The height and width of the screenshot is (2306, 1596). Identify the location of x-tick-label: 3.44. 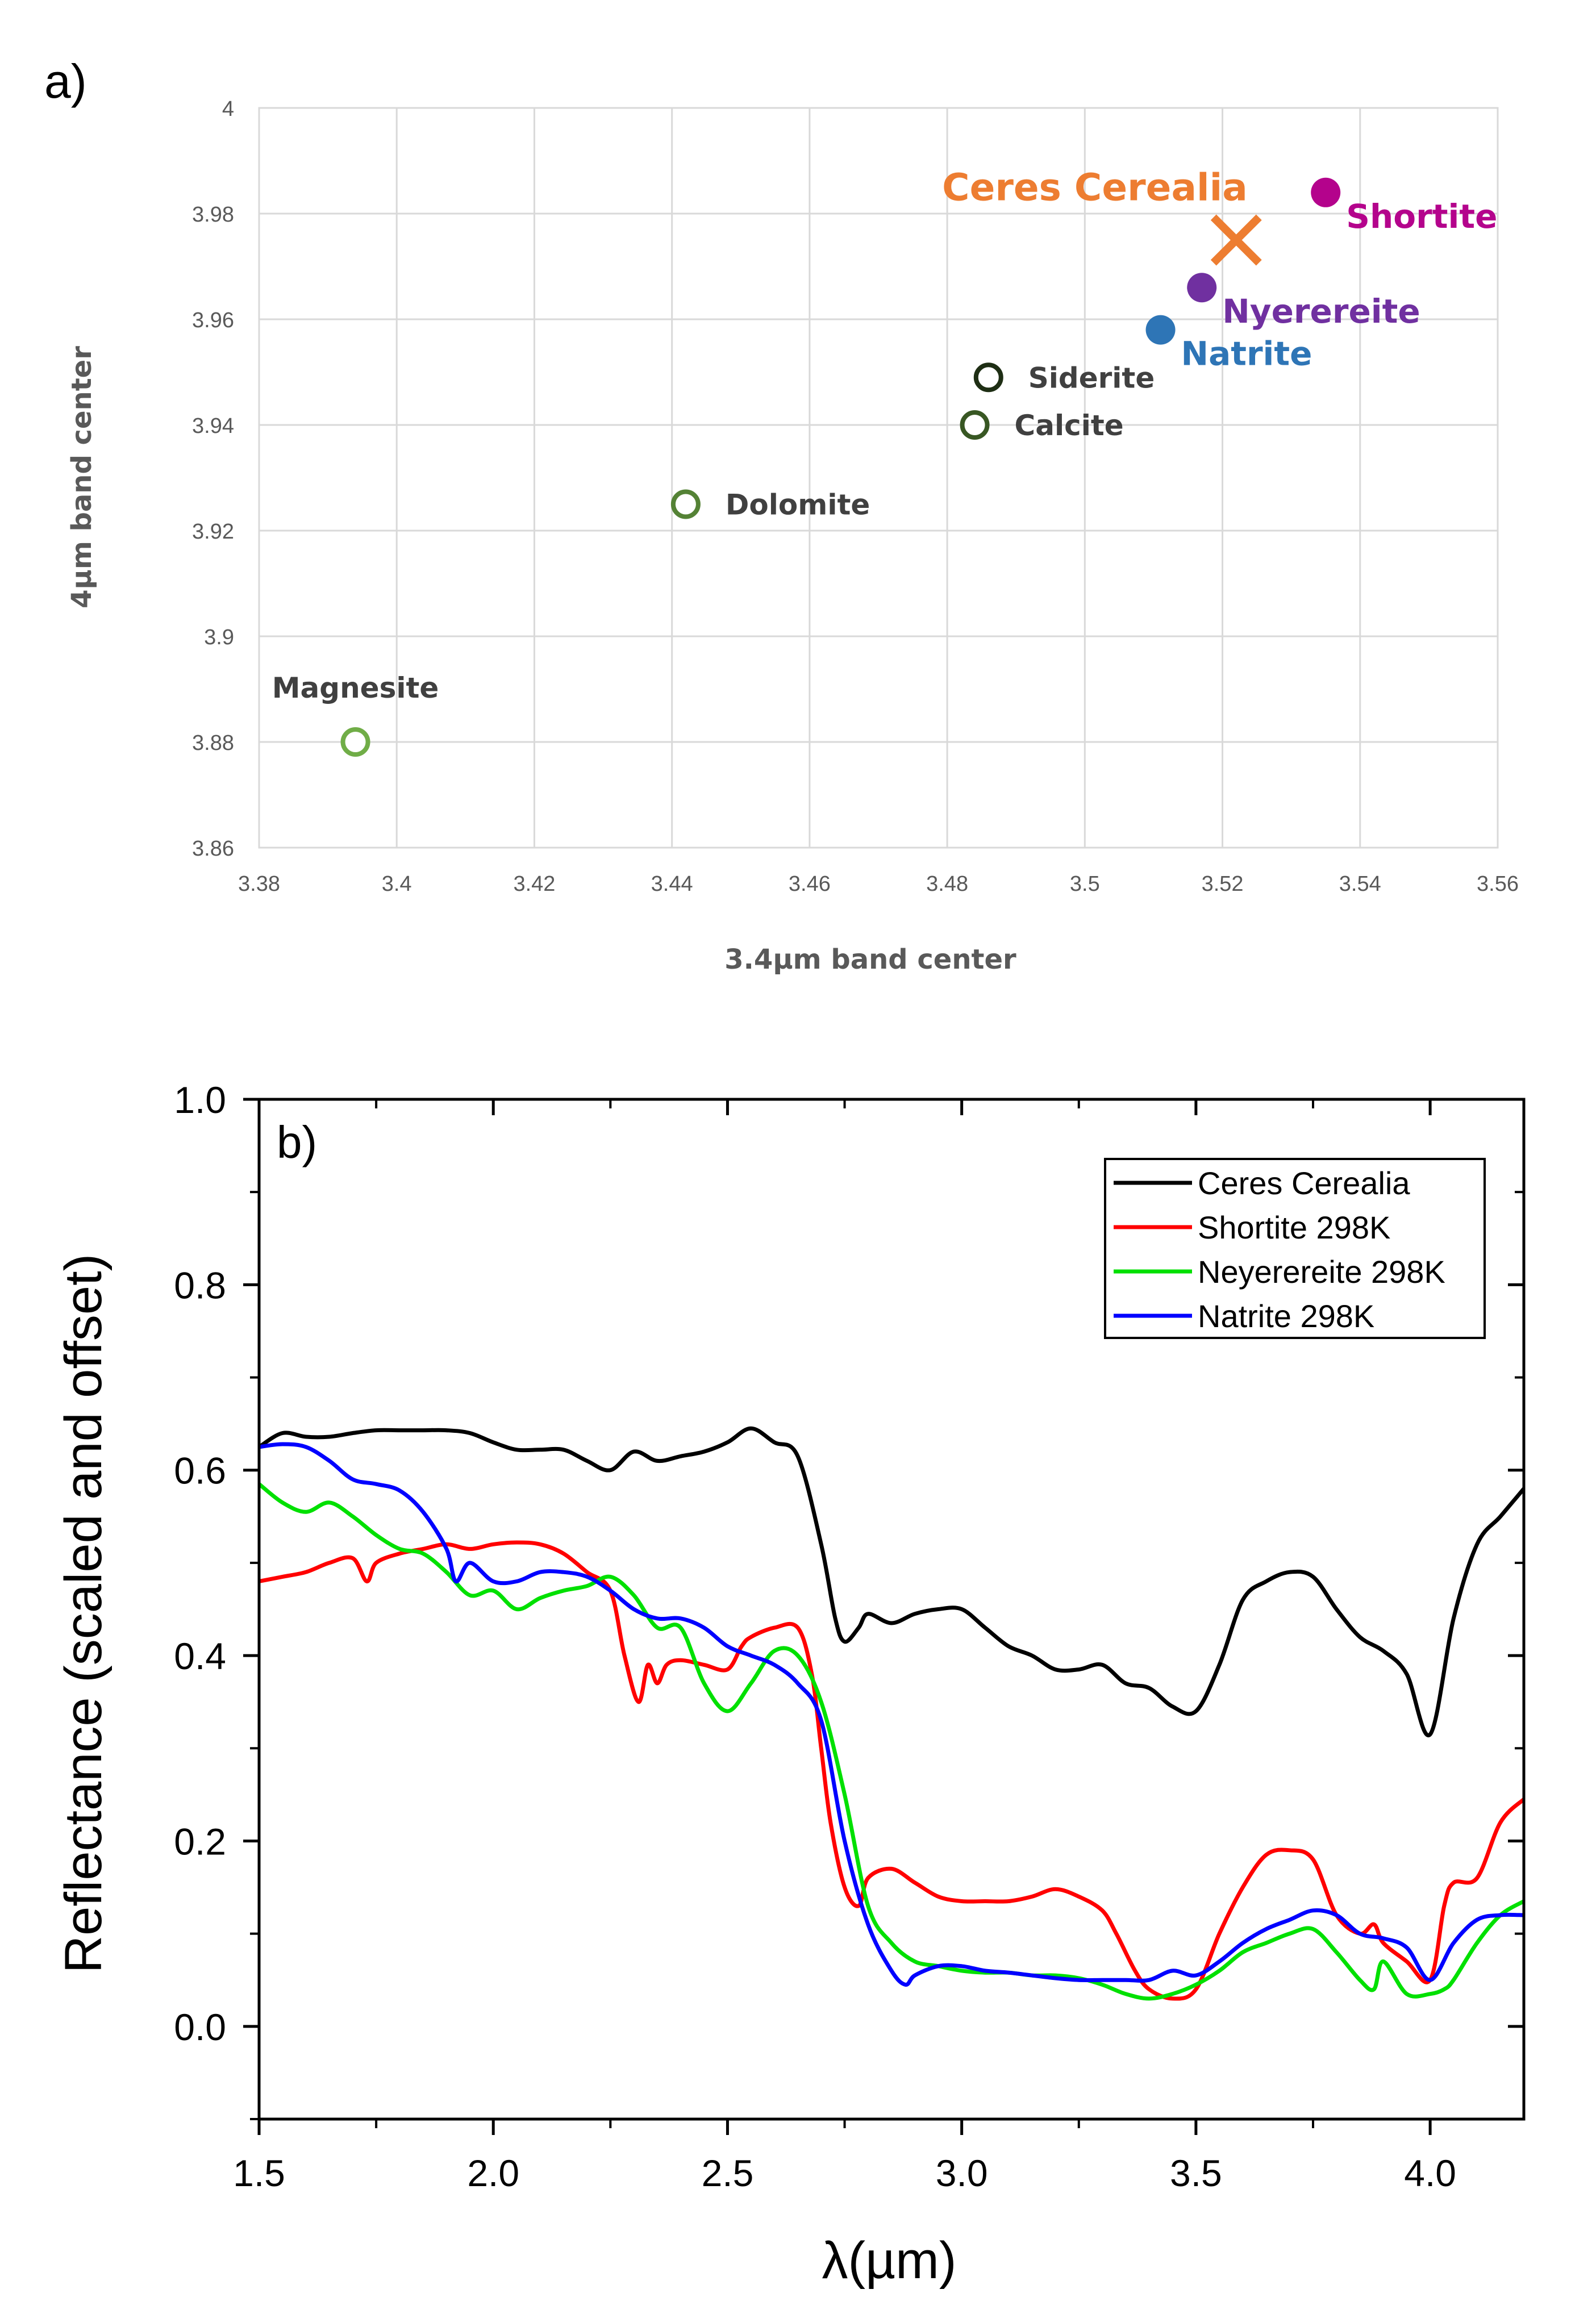
(672, 884).